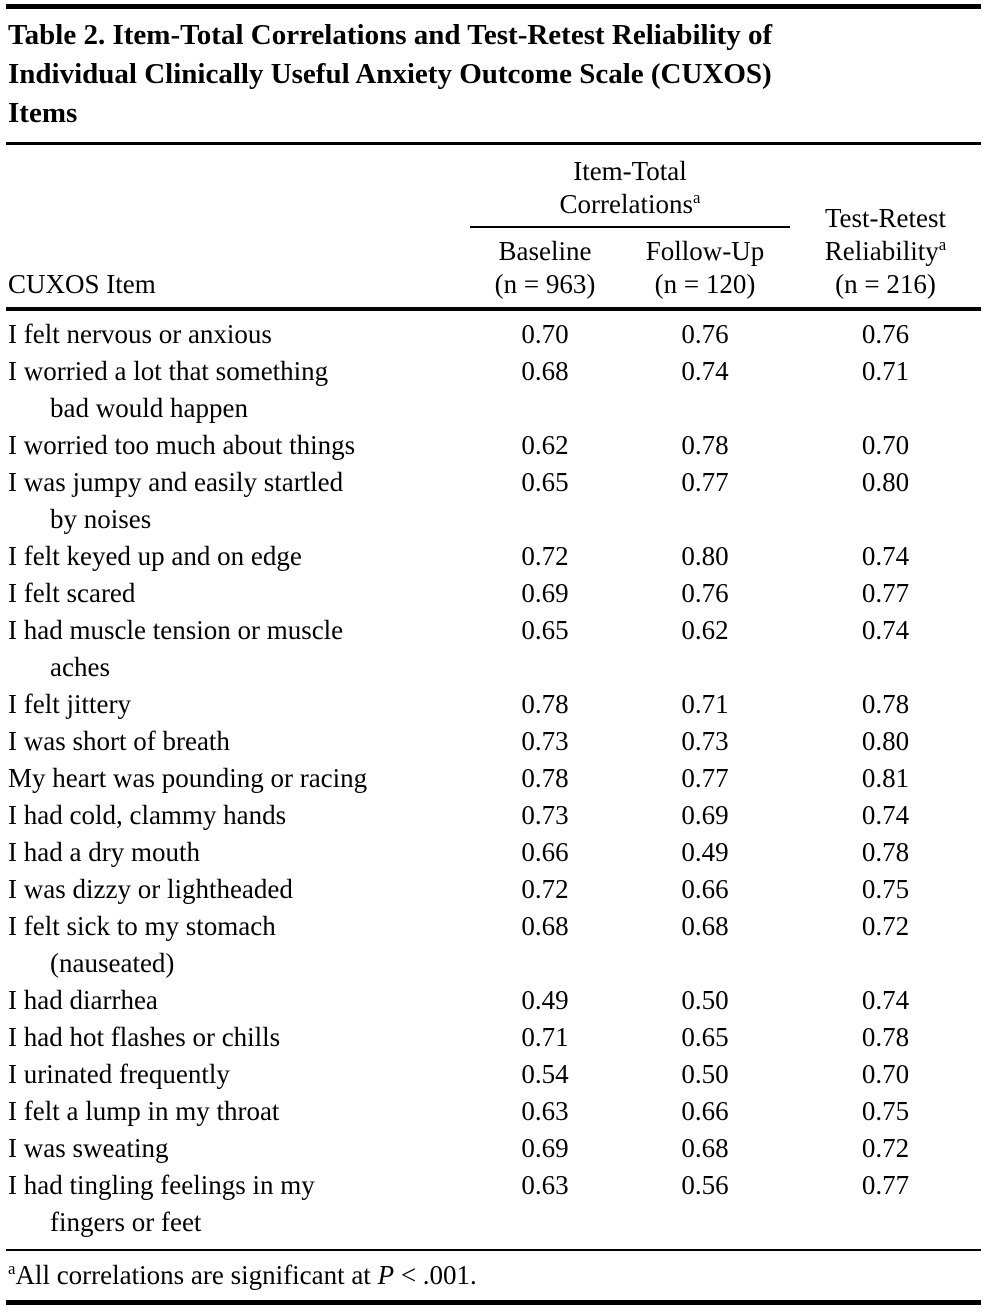  Describe the element at coordinates (885, 852) in the screenshot. I see `test-retest-cell: 0.78` at that location.